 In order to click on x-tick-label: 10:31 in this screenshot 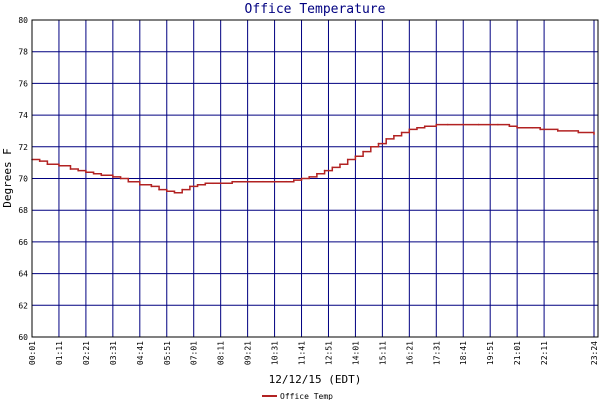, I will do `click(275, 353)`.